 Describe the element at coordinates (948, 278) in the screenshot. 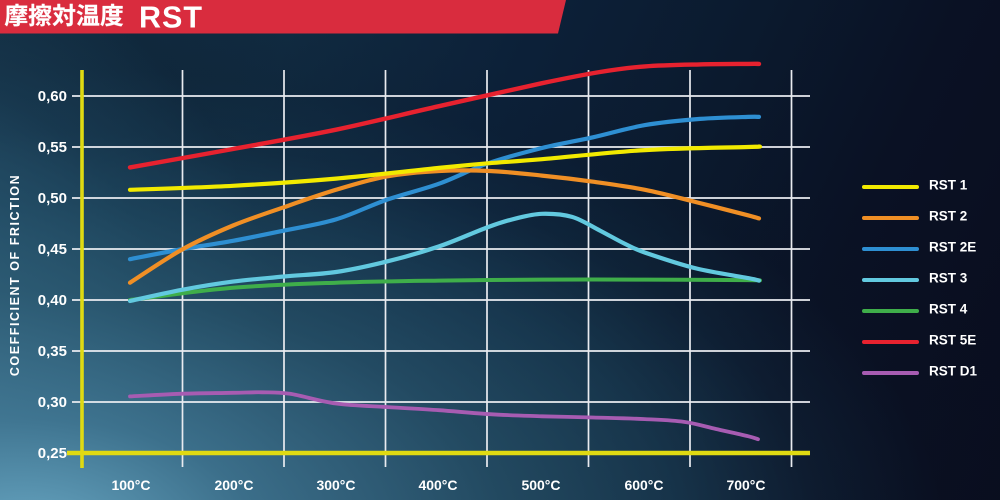

I see `svg-text: RST 3` at that location.